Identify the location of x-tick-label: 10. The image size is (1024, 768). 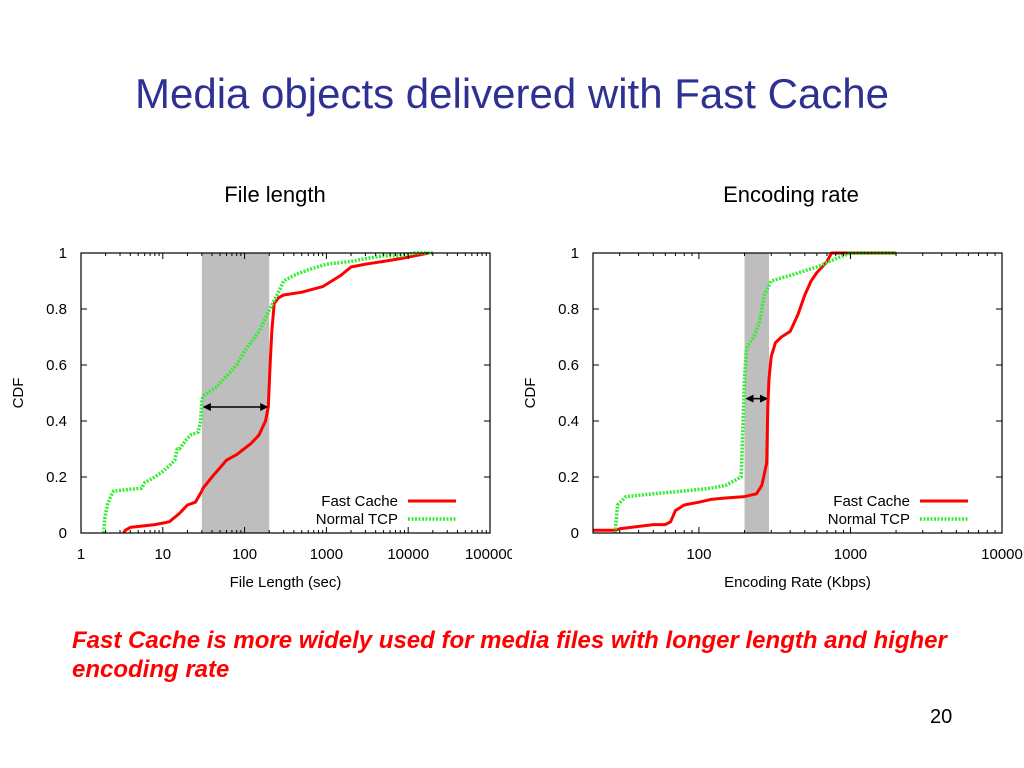
(162, 554).